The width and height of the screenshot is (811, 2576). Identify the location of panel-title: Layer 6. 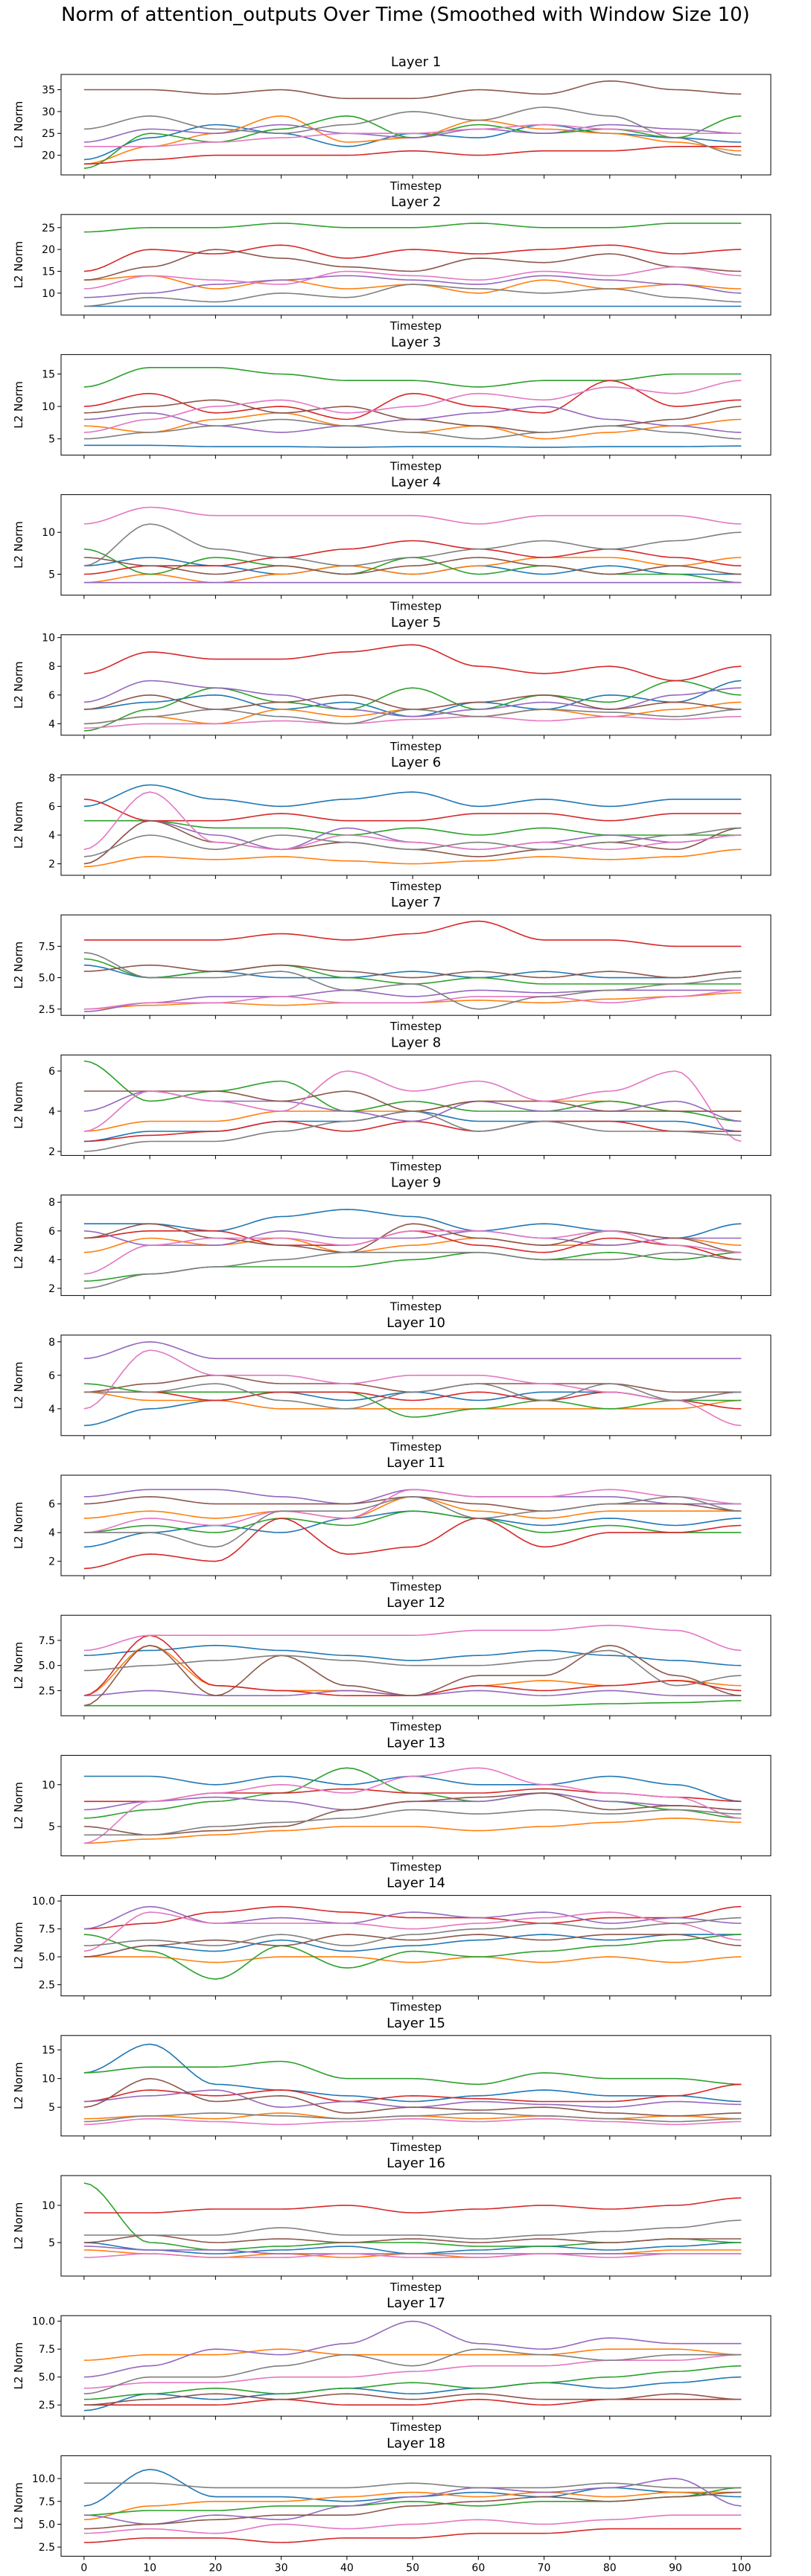
(416, 762).